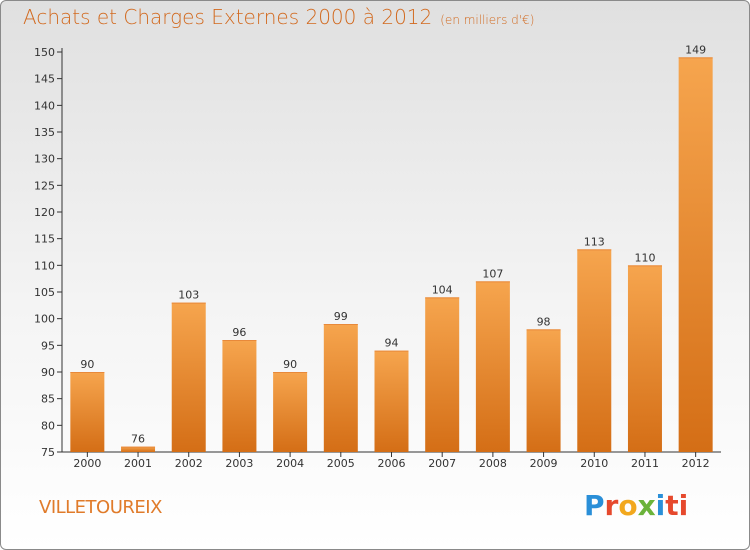 The height and width of the screenshot is (550, 750). Describe the element at coordinates (660, 505) in the screenshot. I see `logo-letter: i` at that location.